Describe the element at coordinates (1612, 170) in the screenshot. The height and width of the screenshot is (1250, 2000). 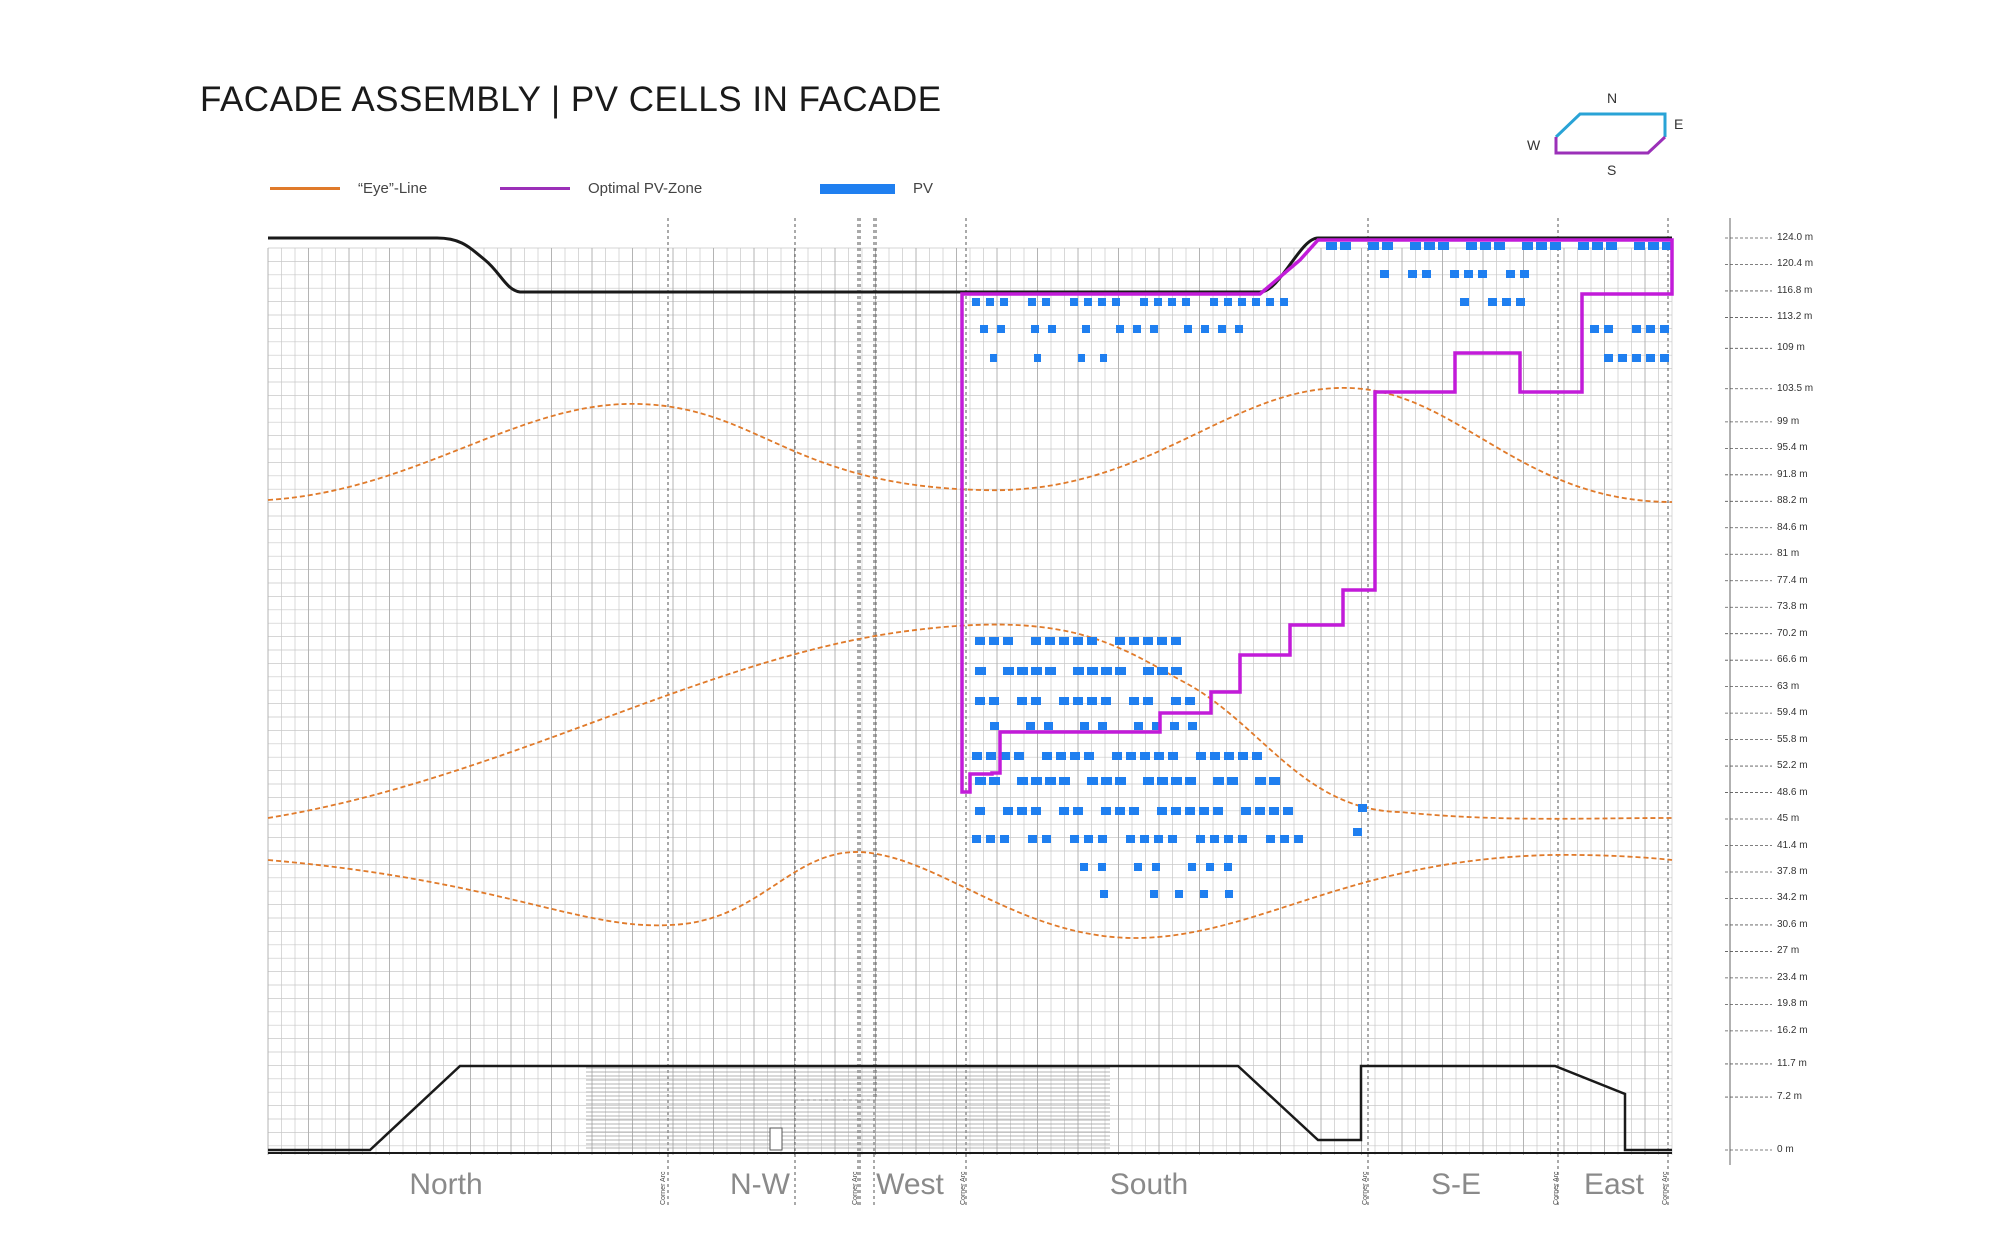
I see `compass-south: S` at that location.